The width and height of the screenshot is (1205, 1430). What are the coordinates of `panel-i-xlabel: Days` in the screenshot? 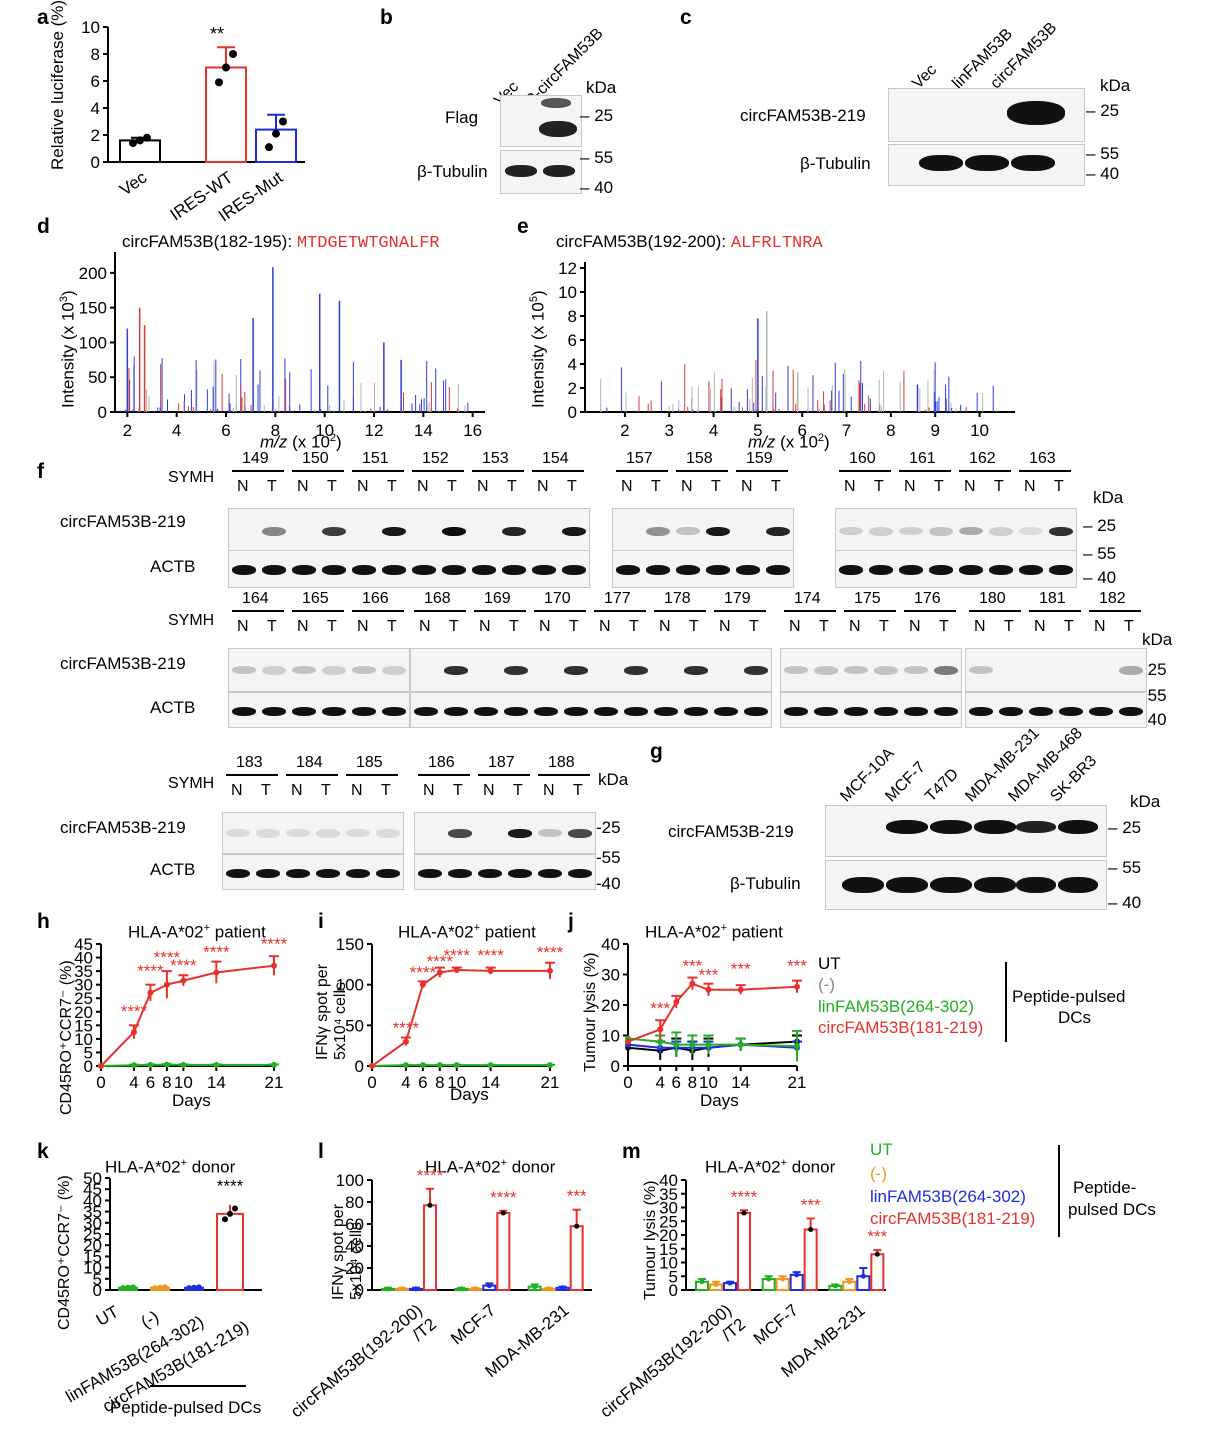 It's located at (469, 1094).